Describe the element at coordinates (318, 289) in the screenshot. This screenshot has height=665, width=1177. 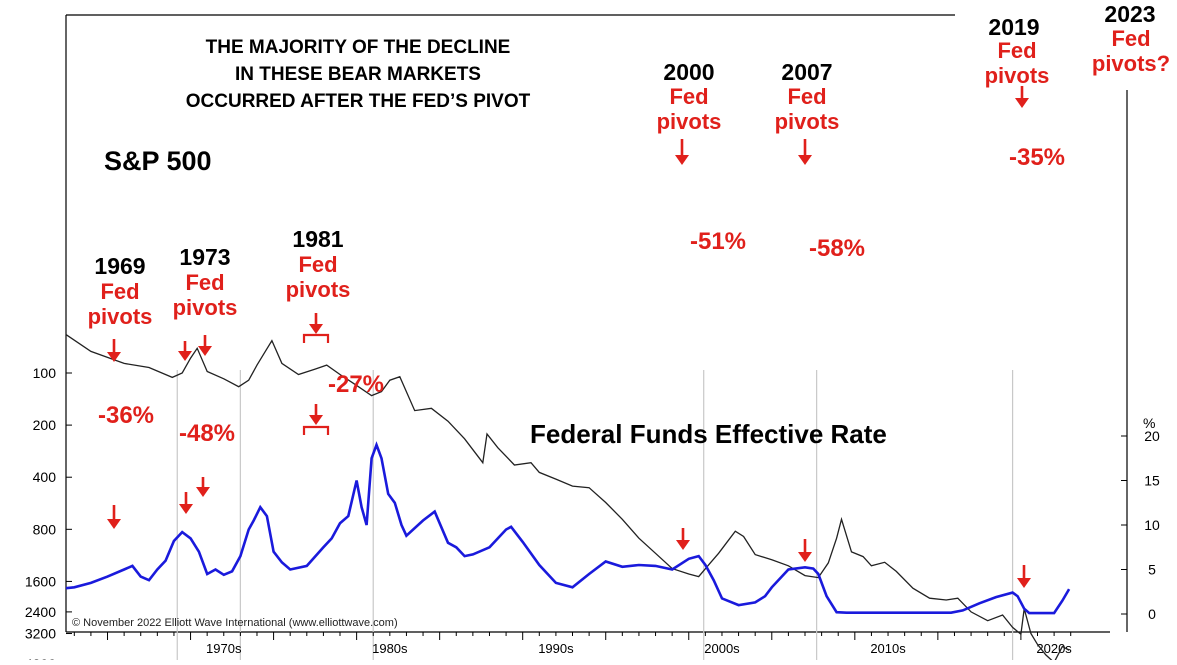
I see `pivot-1981-label-text-line-2: pivots` at that location.